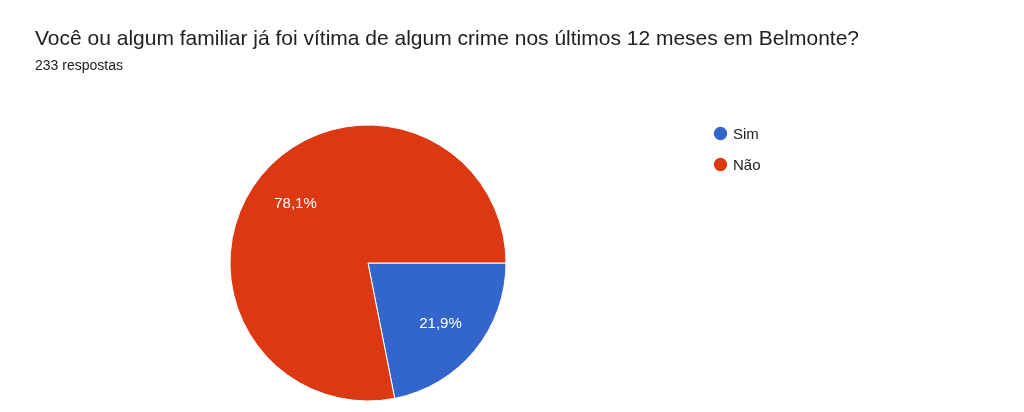 Image resolution: width=1024 pixels, height=412 pixels. Describe the element at coordinates (79, 65) in the screenshot. I see `text: 233 respostas` at that location.